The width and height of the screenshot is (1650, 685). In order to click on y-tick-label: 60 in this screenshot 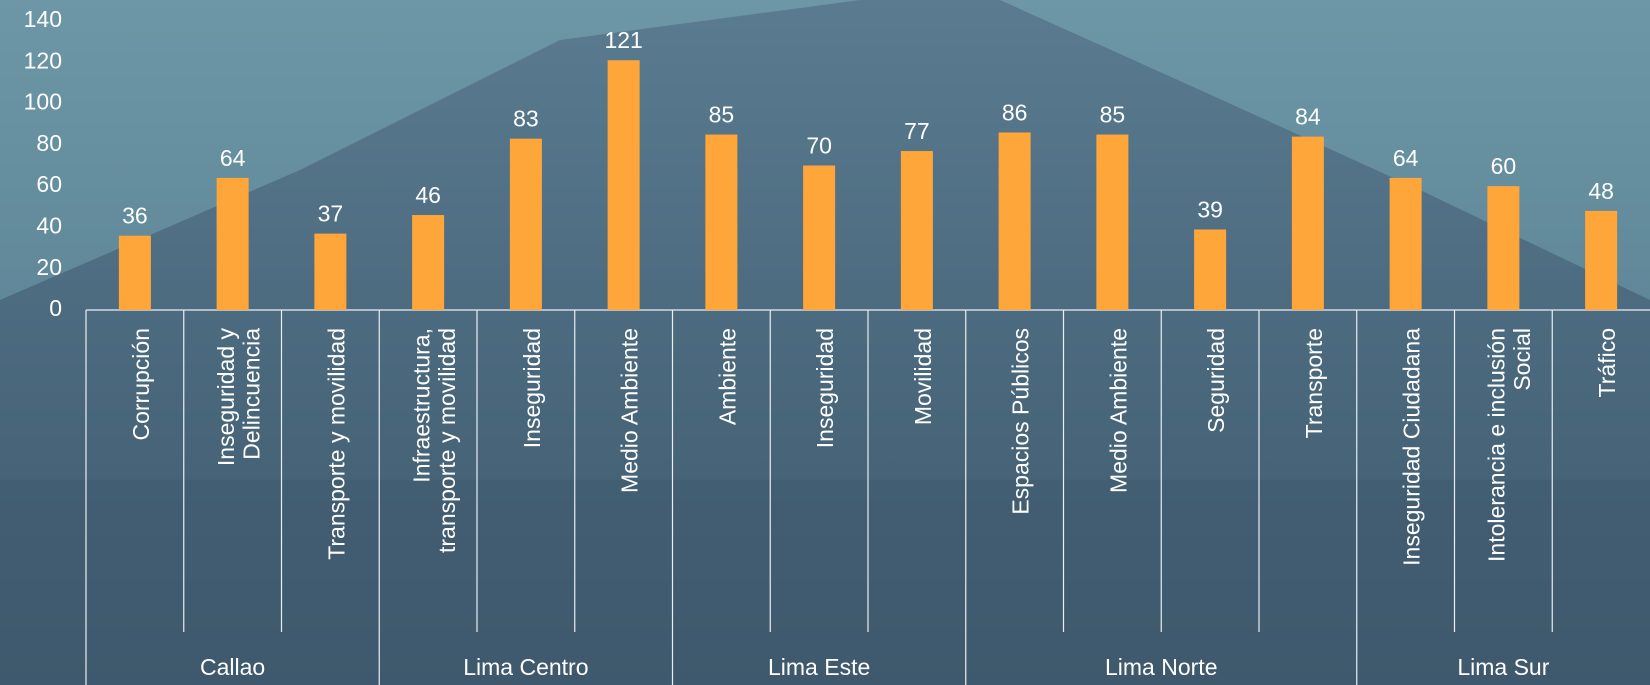, I will do `click(49, 184)`.